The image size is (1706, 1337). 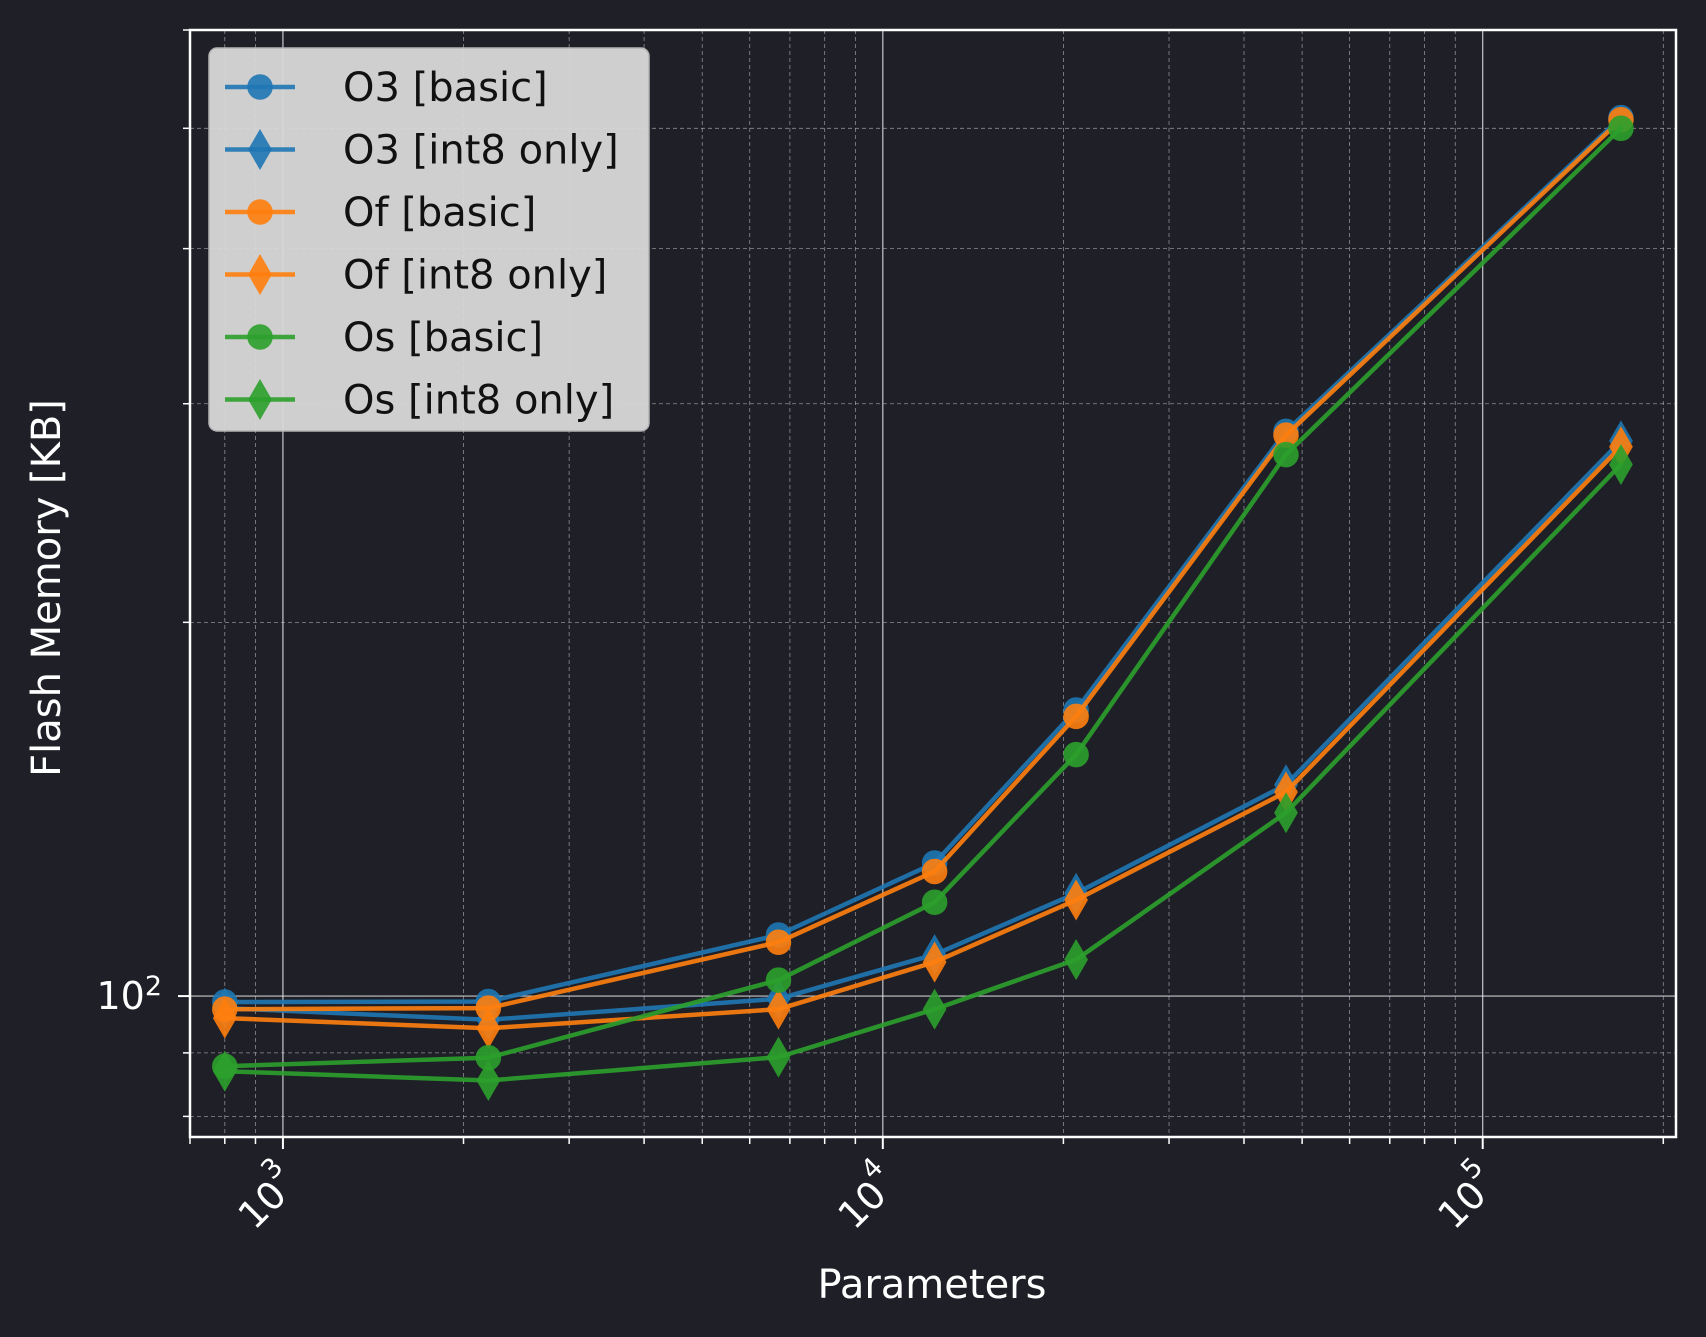 I want to click on y-tick-label: 102, so click(x=129, y=994).